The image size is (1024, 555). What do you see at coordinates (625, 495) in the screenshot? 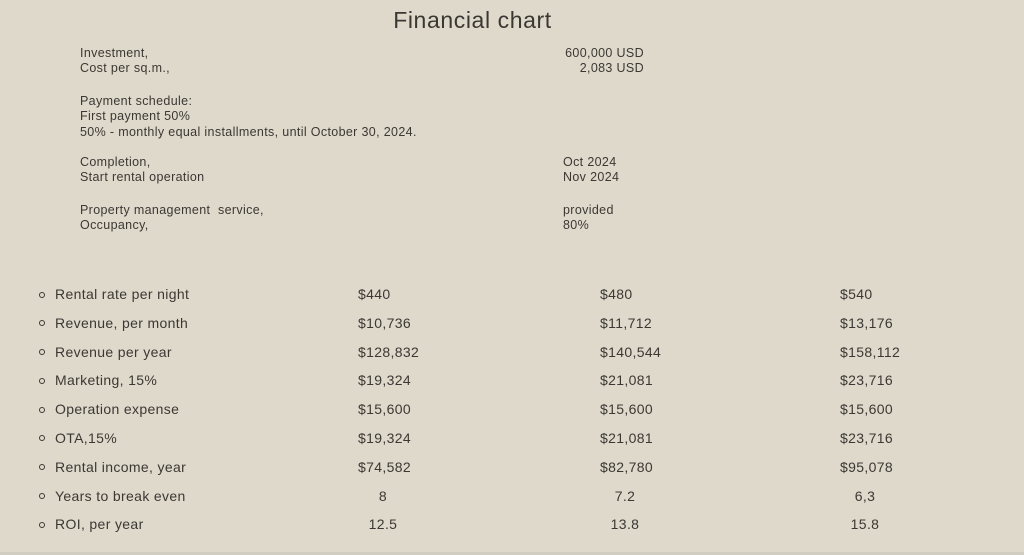
I see `row-value-2: 7.2` at bounding box center [625, 495].